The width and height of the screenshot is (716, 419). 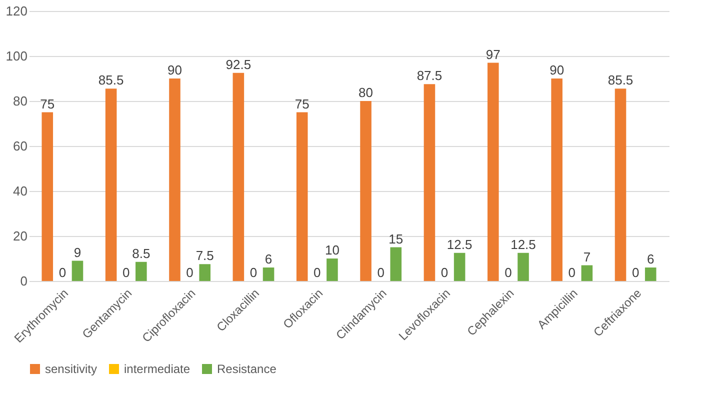 What do you see at coordinates (20, 146) in the screenshot?
I see `y-tick-label: 60` at bounding box center [20, 146].